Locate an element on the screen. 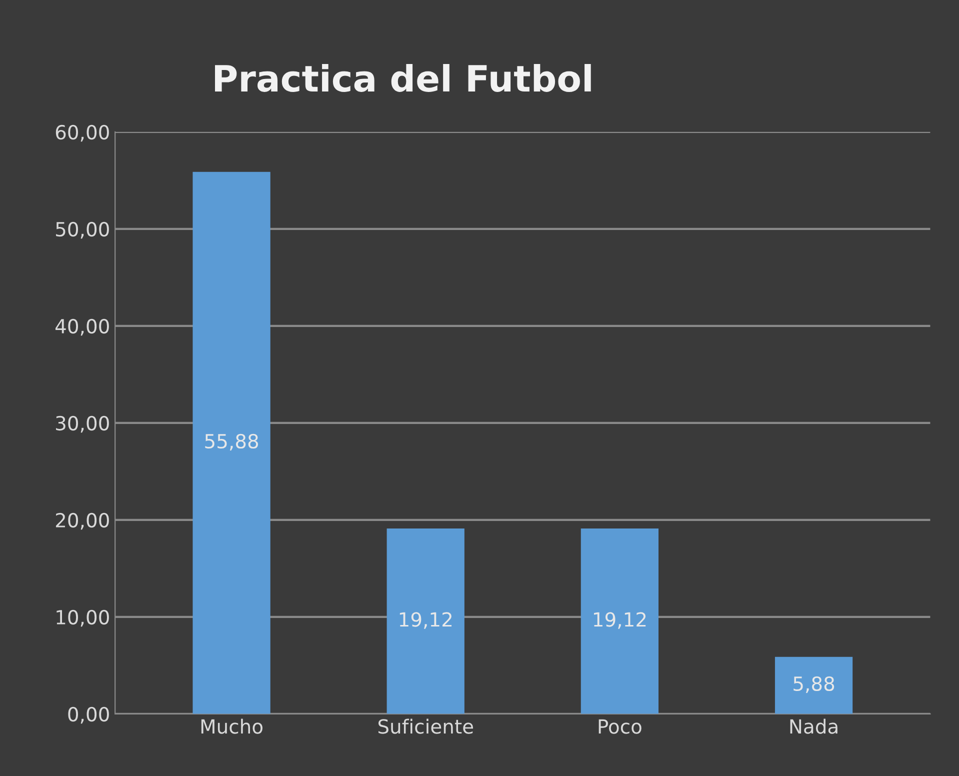 The image size is (959, 776). y-tick-label: 20,00 is located at coordinates (82, 521).